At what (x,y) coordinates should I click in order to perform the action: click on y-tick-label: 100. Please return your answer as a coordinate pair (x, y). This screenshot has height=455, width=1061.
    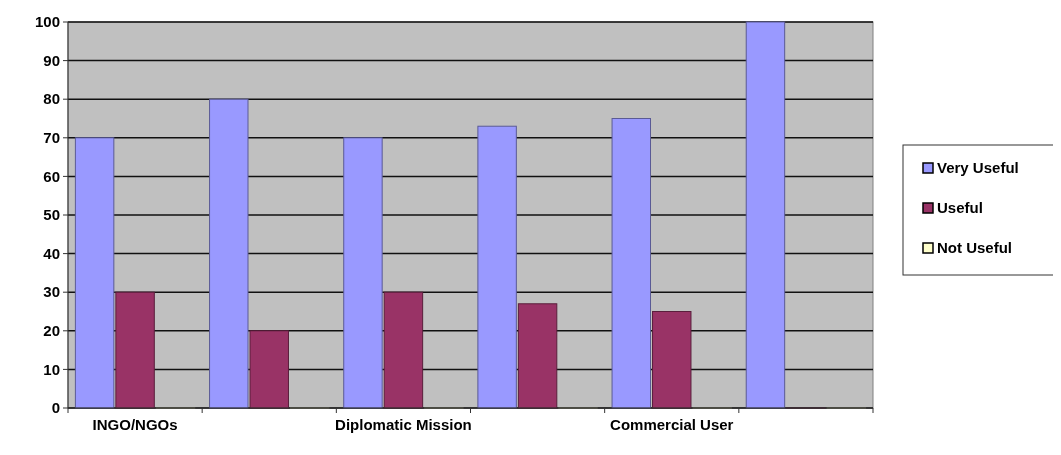
    Looking at the image, I should click on (47, 22).